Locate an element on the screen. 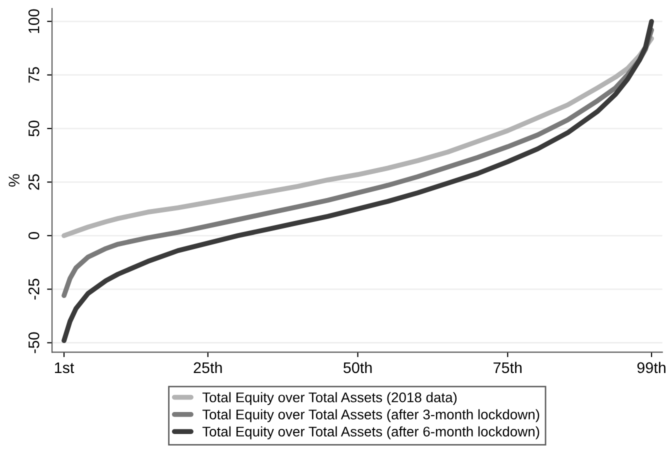 The width and height of the screenshot is (667, 474). legend-label: Total Equity over Total Assets (2018 data) is located at coordinates (329, 399).